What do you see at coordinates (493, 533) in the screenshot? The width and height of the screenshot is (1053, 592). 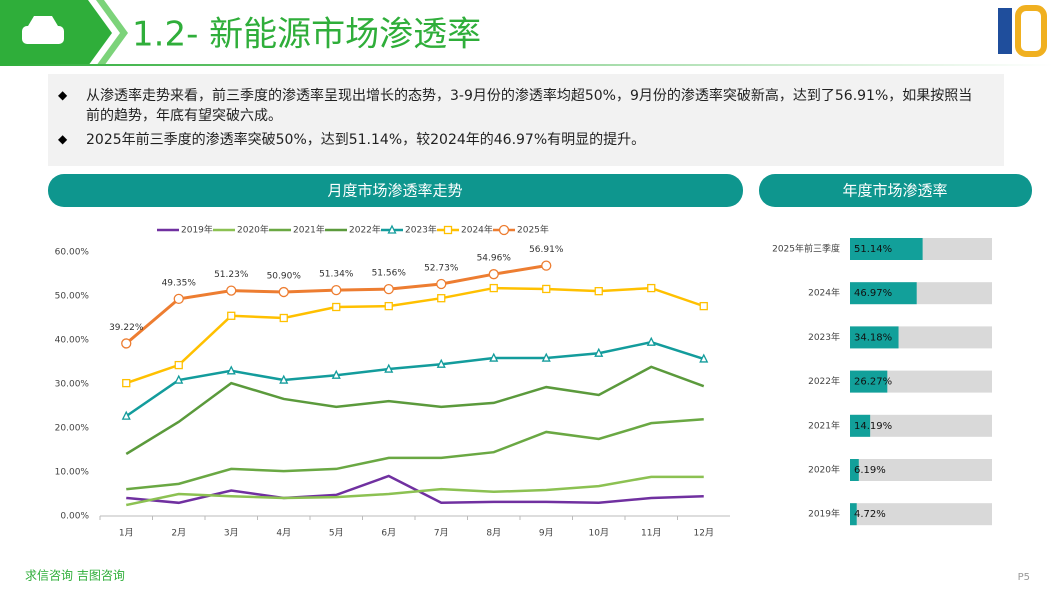 I see `x-tick-label: 8月` at bounding box center [493, 533].